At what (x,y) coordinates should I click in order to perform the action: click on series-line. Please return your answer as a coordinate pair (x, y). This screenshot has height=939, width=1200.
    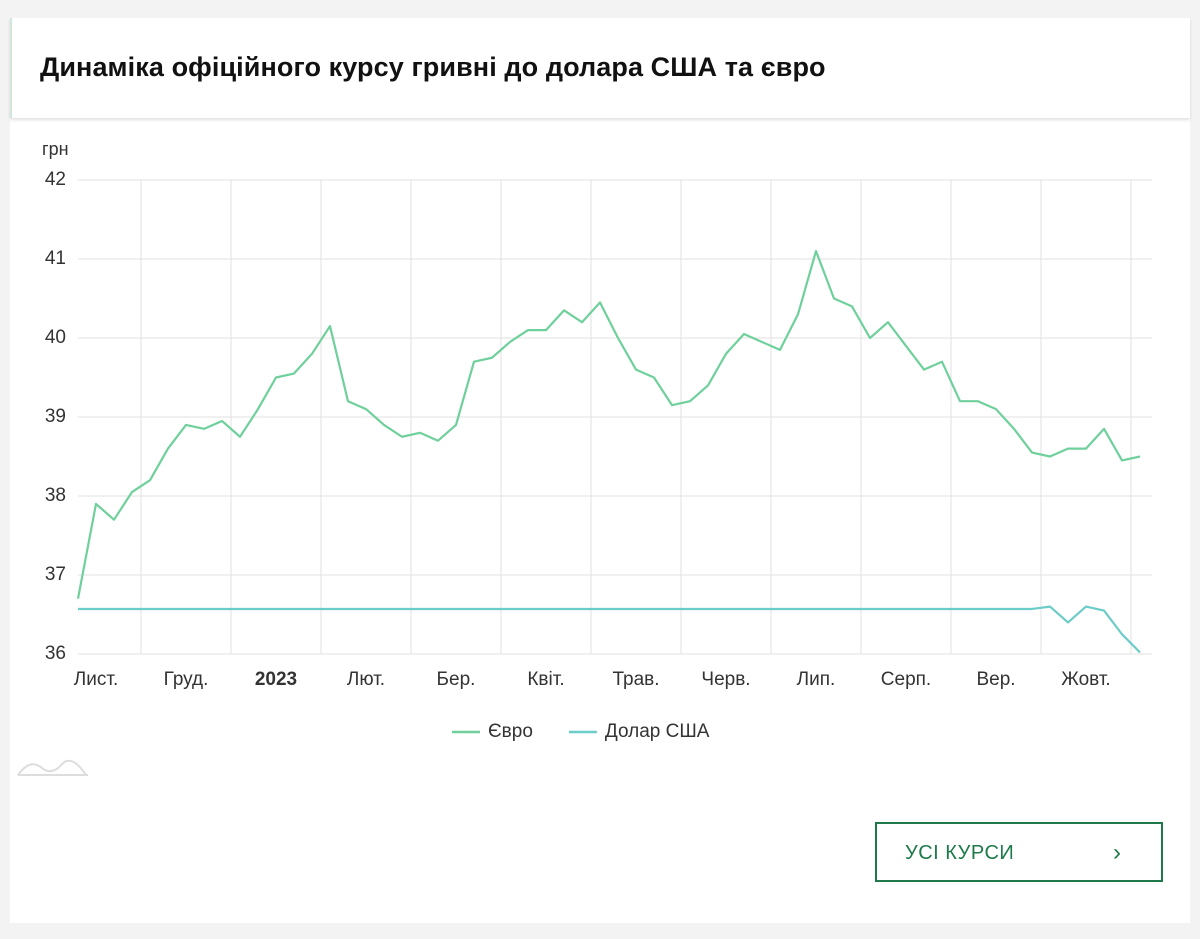
    Looking at the image, I should click on (609, 629).